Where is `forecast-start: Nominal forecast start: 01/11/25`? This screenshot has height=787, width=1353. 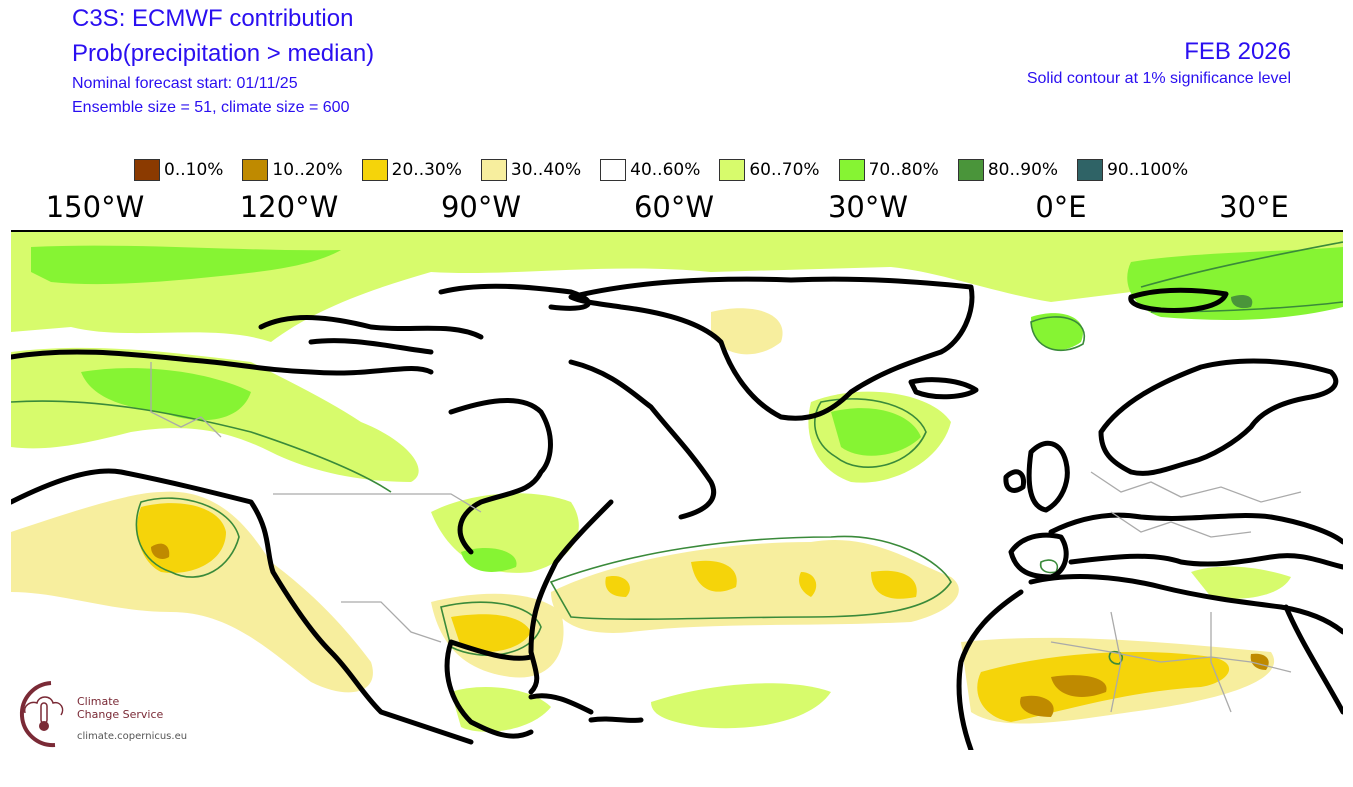 forecast-start: Nominal forecast start: 01/11/25 is located at coordinates (185, 83).